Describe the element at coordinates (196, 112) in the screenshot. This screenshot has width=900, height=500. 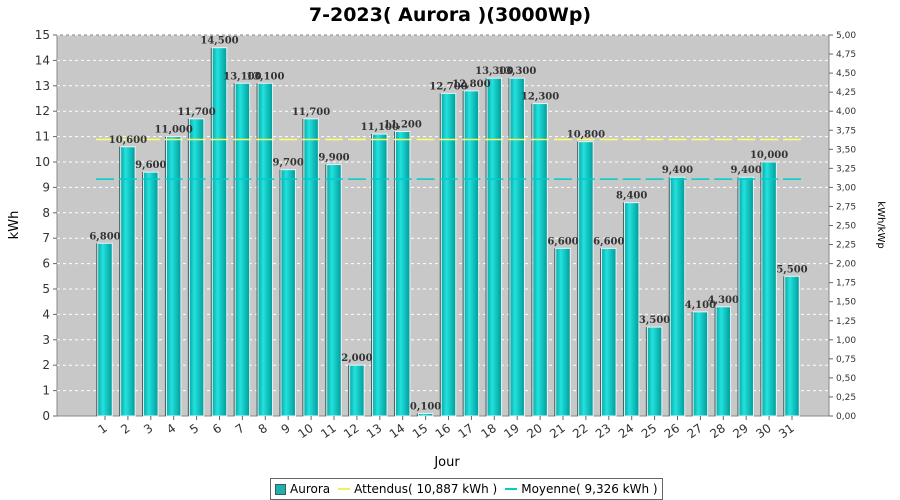
I see `data-label-day-5: 11,700` at that location.